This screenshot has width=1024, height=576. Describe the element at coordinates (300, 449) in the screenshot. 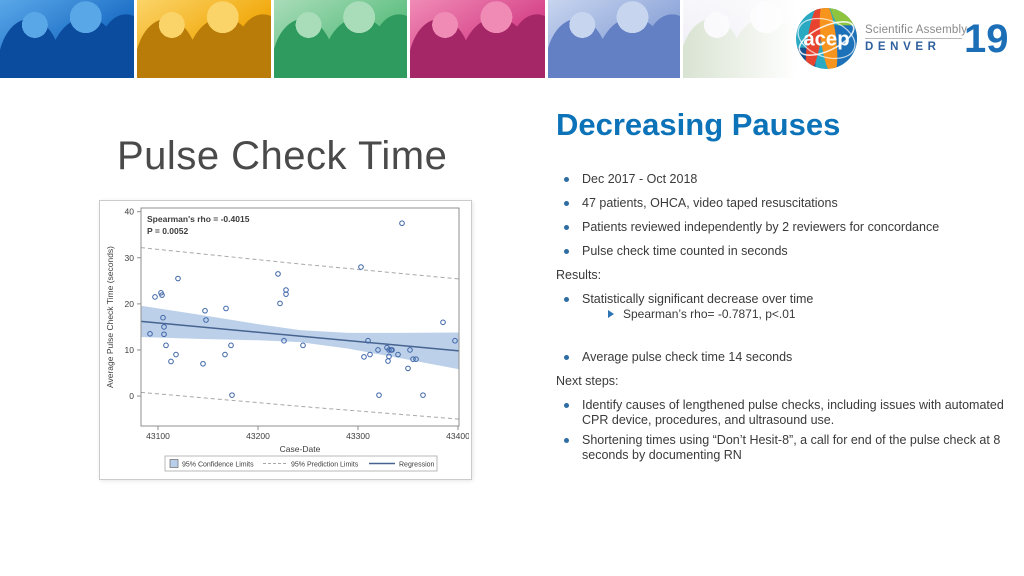

I see `x-axis-label: Case-Date` at that location.